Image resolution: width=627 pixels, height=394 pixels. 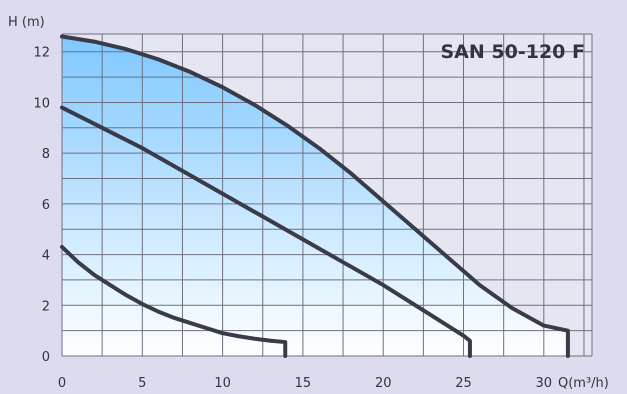 I want to click on x-axis-label: Q(m³/h), so click(x=583, y=383).